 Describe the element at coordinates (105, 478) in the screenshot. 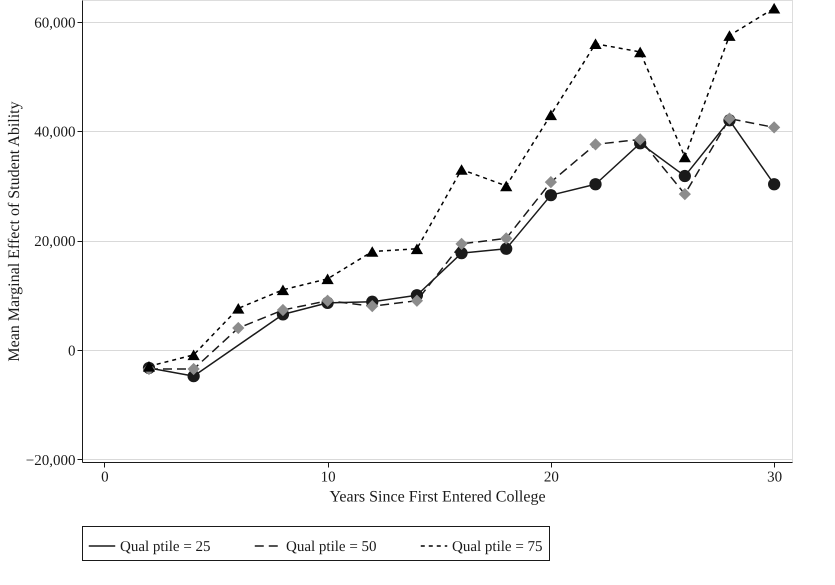

I see `x-tick-label: 0` at that location.